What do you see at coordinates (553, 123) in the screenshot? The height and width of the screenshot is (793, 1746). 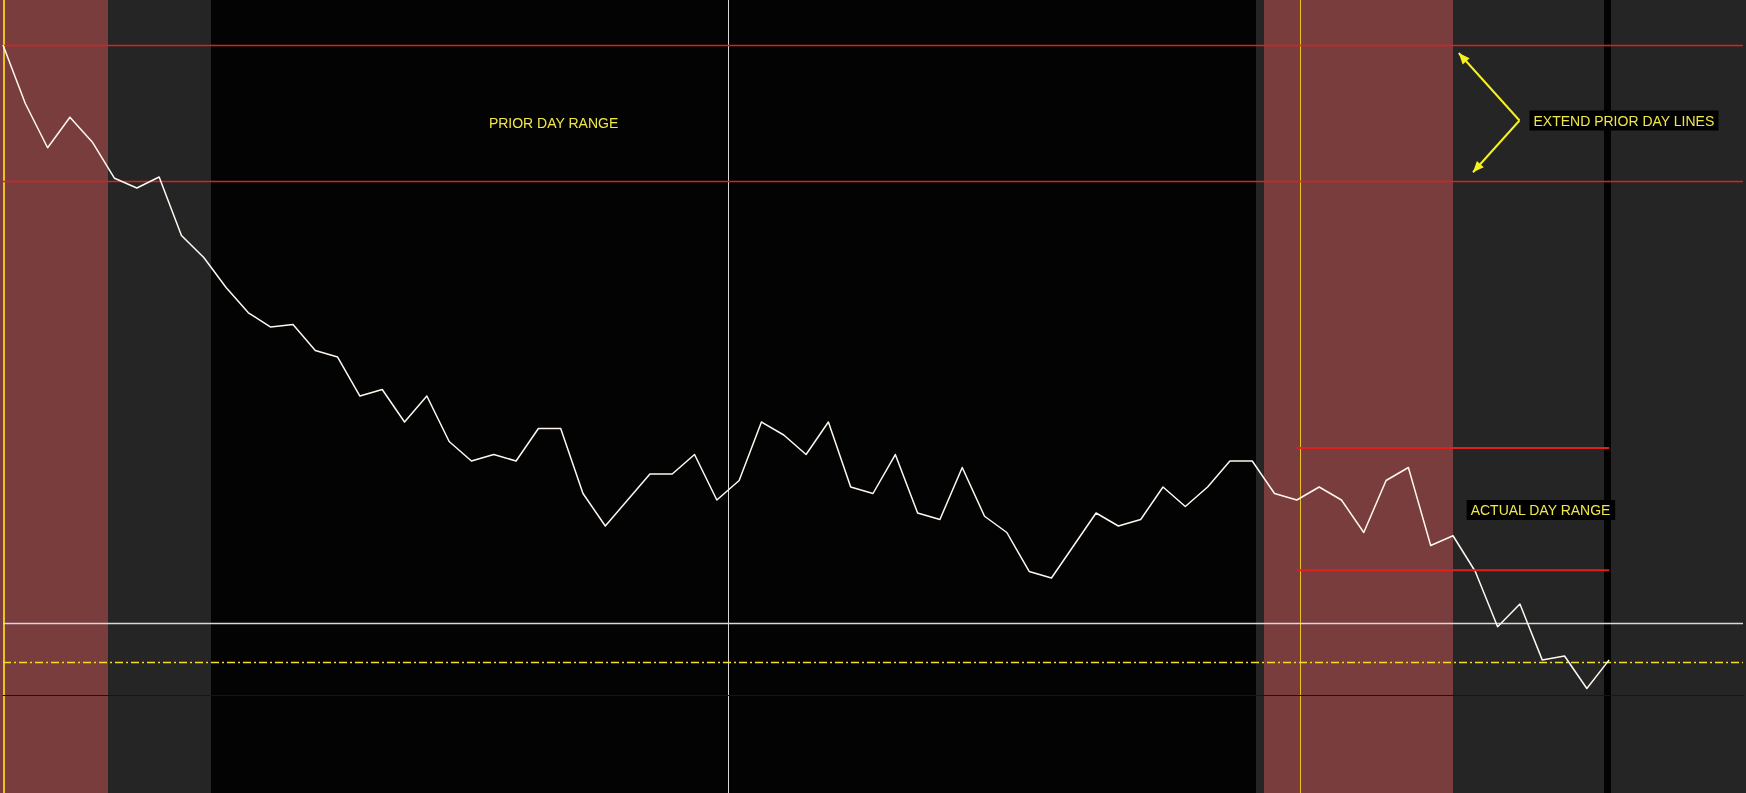 I see `annotation: PRIOR DAY RANGE` at bounding box center [553, 123].